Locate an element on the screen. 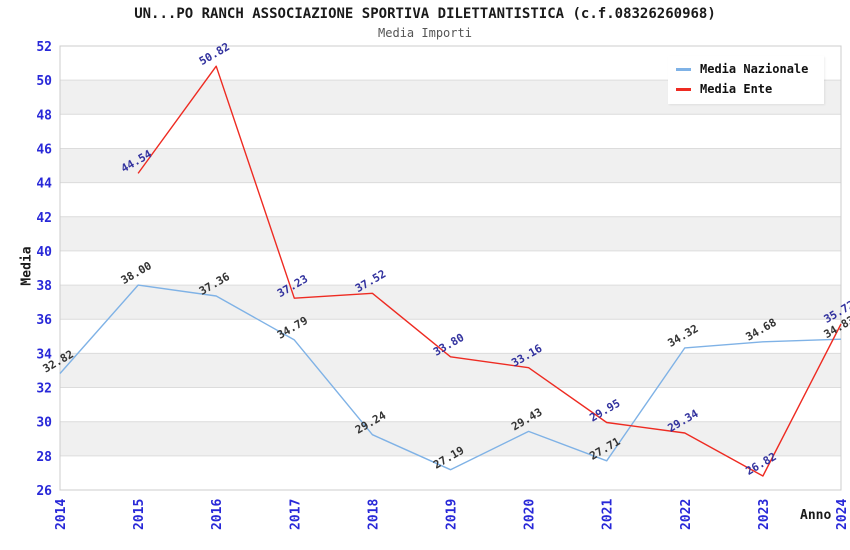 This screenshot has height=550, width=850. svg-text: 2024 is located at coordinates (842, 514).